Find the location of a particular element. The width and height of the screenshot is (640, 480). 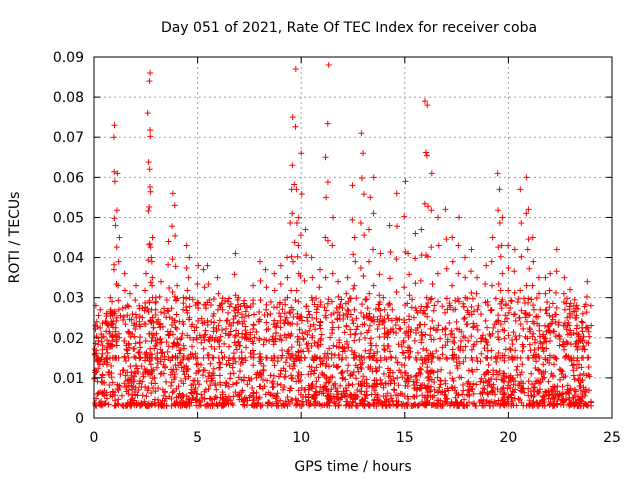

x-tick-label: 5 is located at coordinates (197, 438).